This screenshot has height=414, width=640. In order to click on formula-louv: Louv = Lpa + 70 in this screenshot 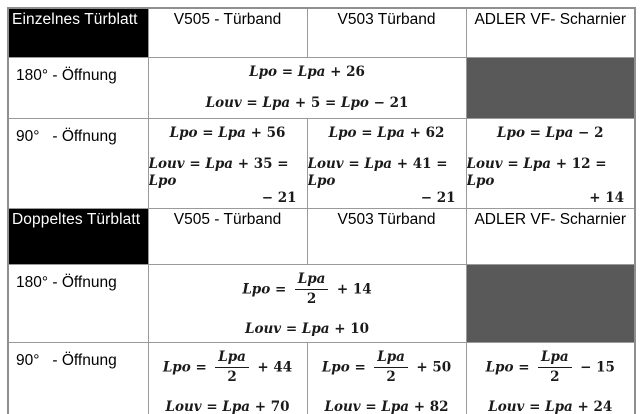, I will do `click(227, 406)`.